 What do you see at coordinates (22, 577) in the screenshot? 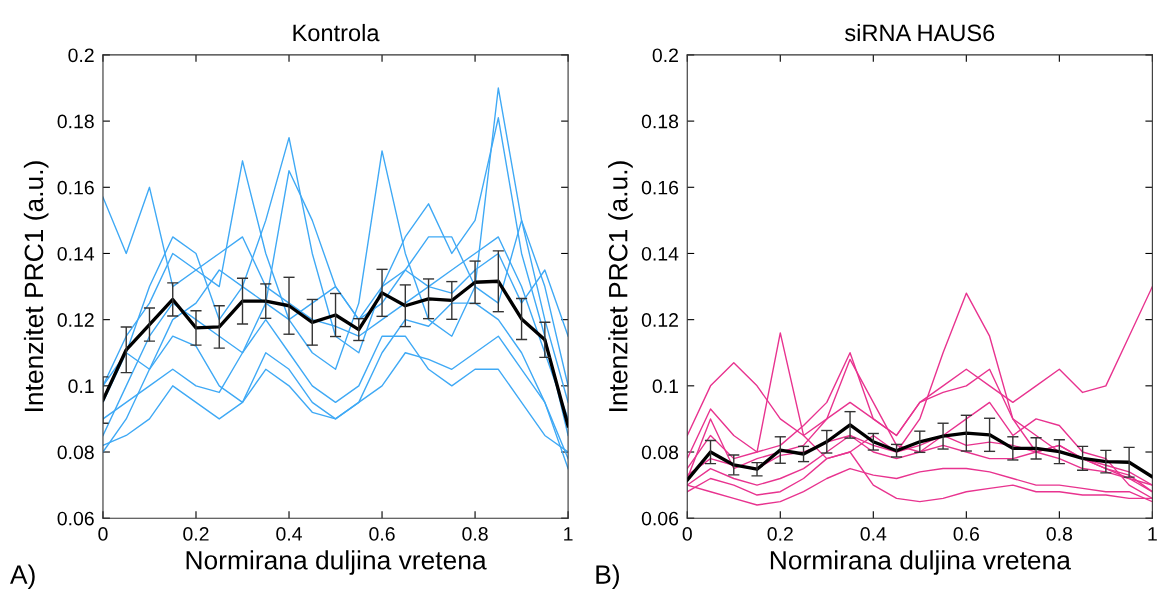
I see `text: A)` at bounding box center [22, 577].